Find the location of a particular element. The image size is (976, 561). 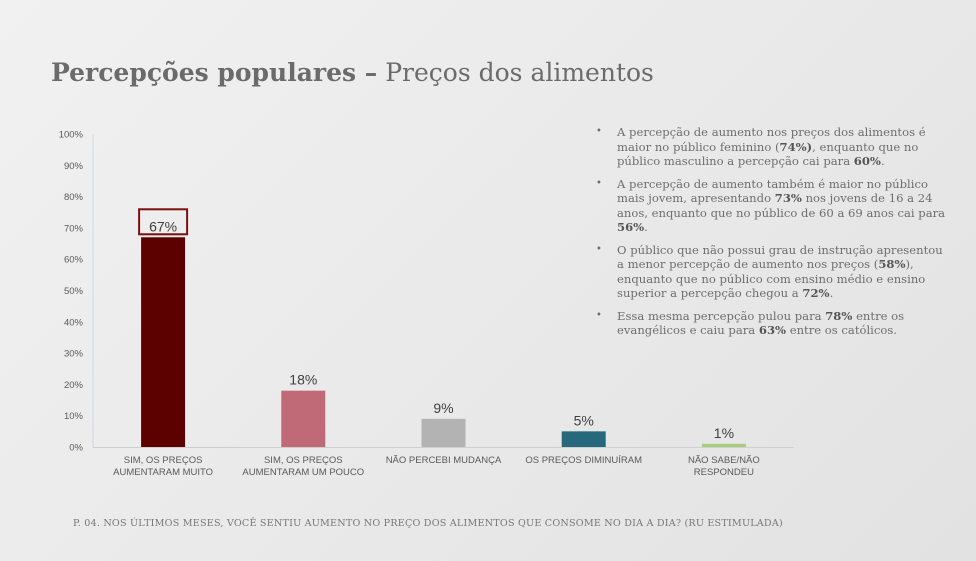

category-label: NÃO SABE/NÃO is located at coordinates (724, 460).